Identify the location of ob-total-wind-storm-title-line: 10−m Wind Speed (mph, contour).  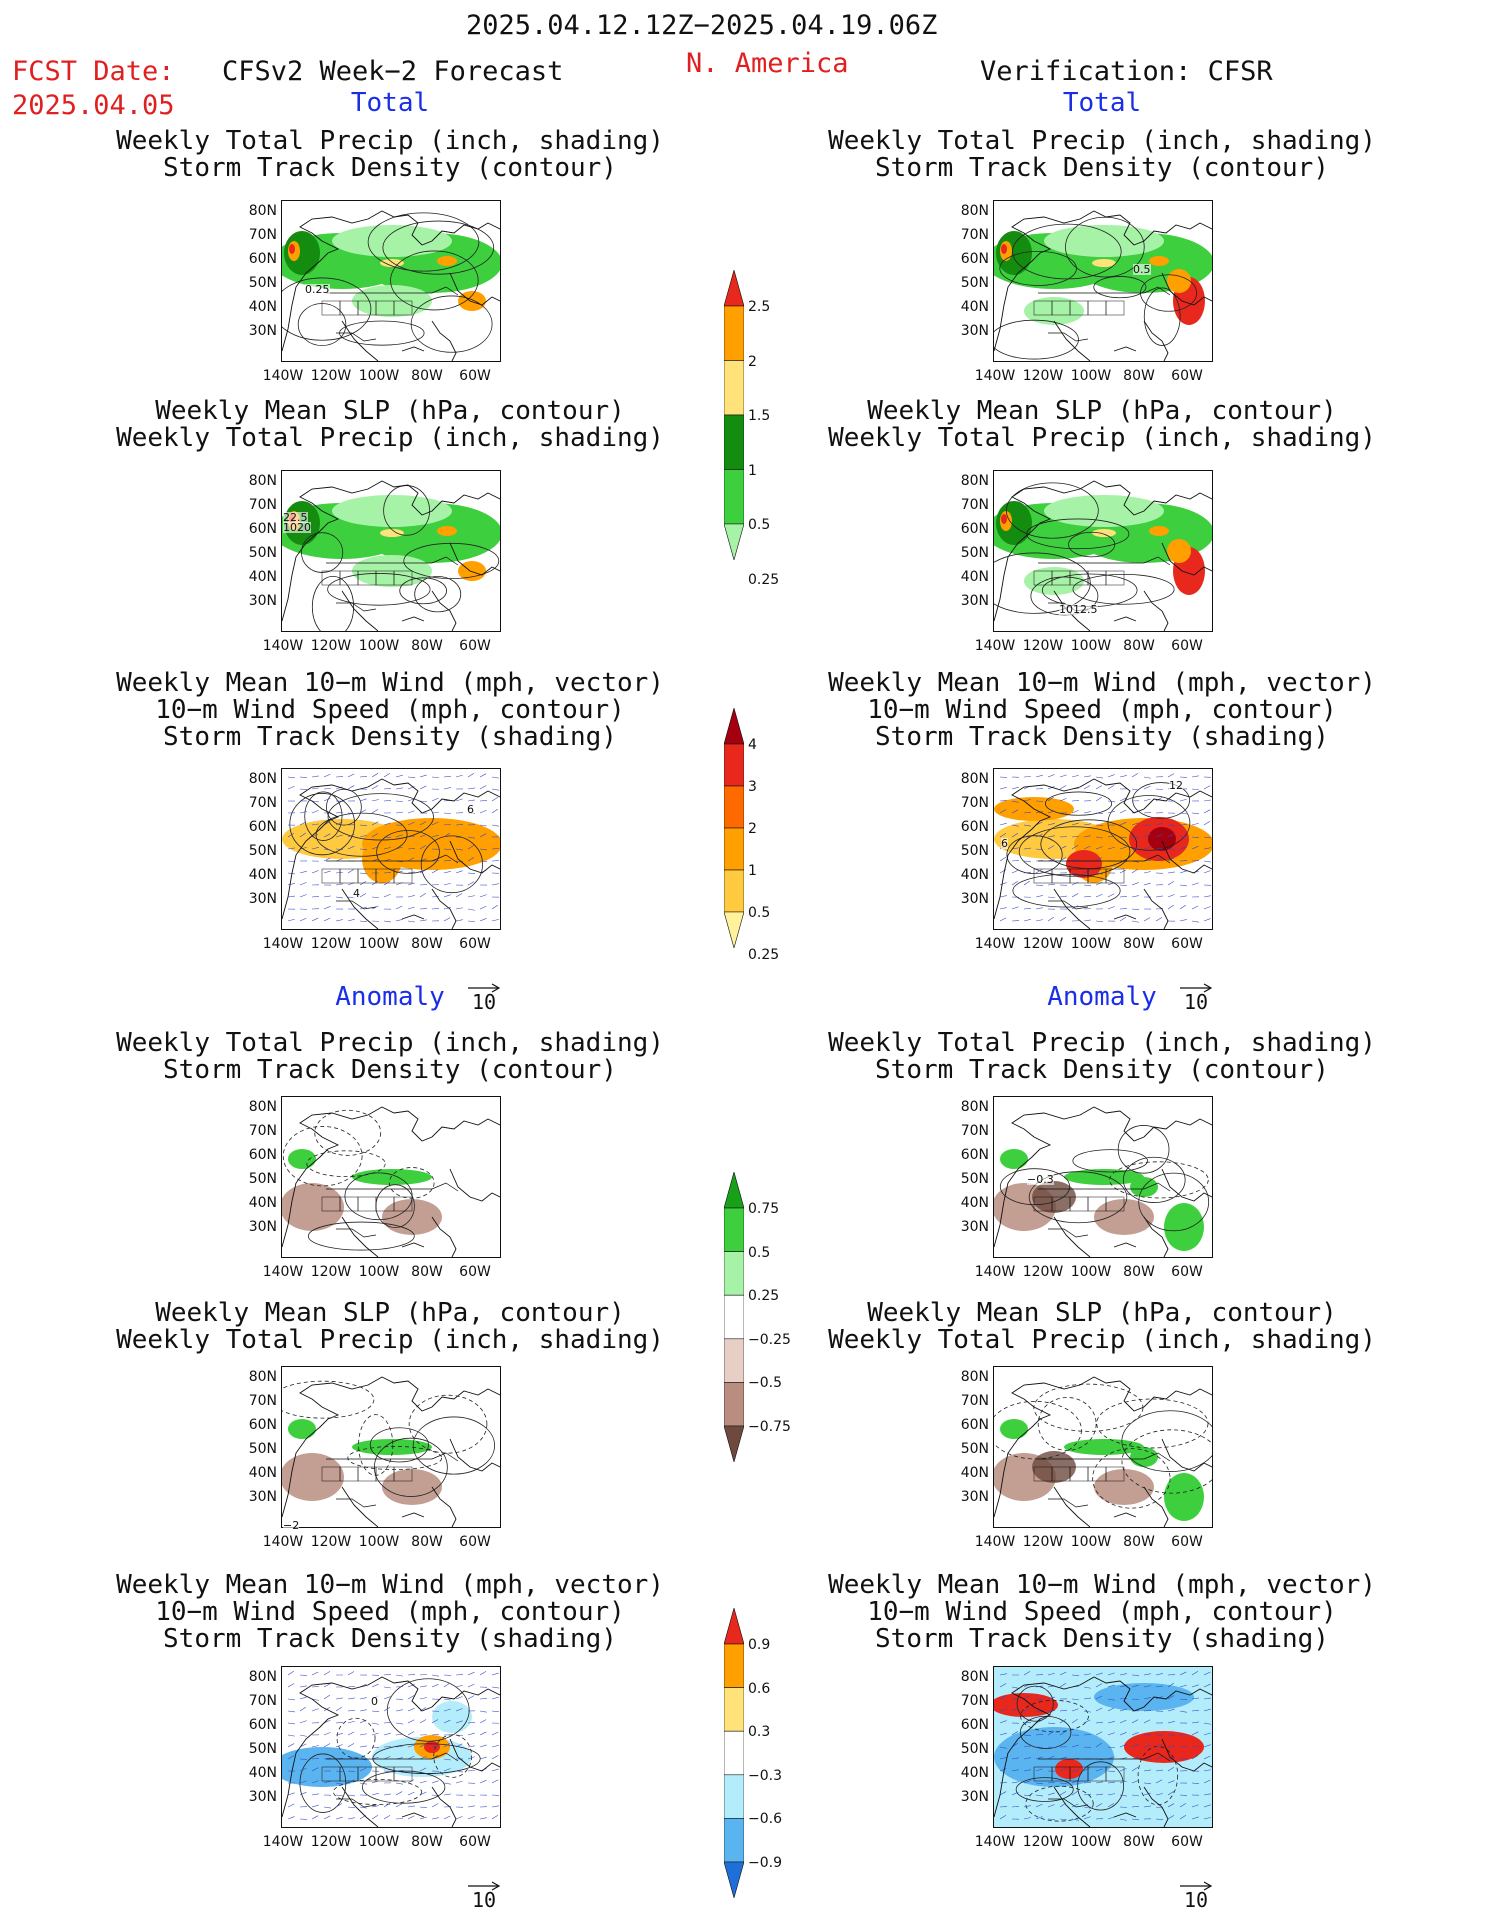
(1102, 710).